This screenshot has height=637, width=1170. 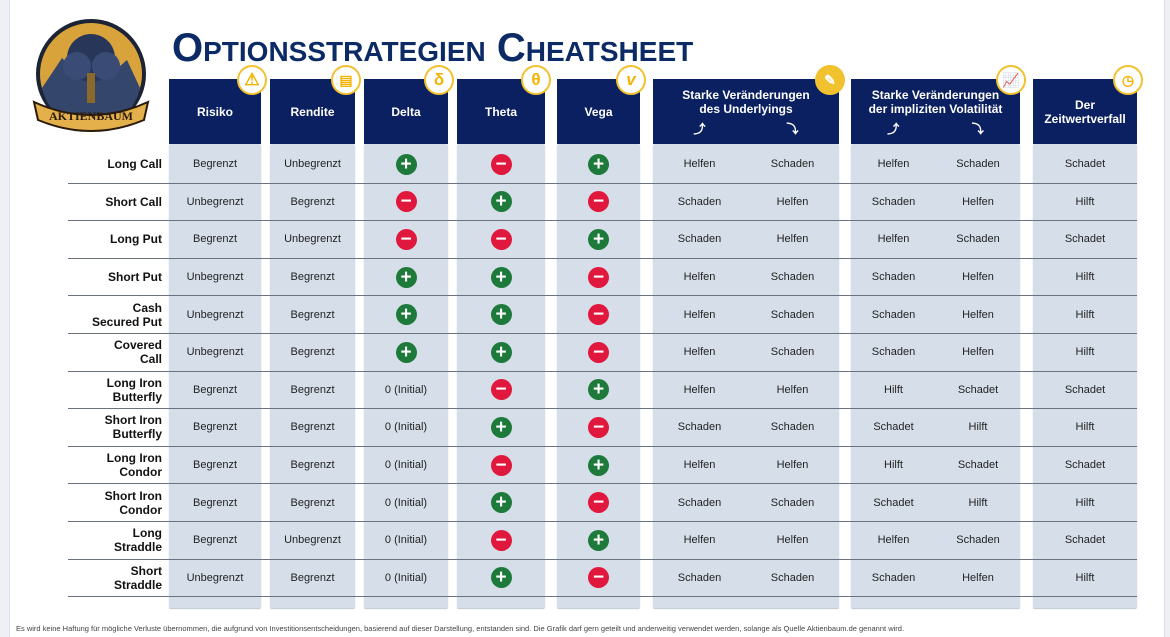 I want to click on strategy-name-line1: Cash, so click(x=147, y=307).